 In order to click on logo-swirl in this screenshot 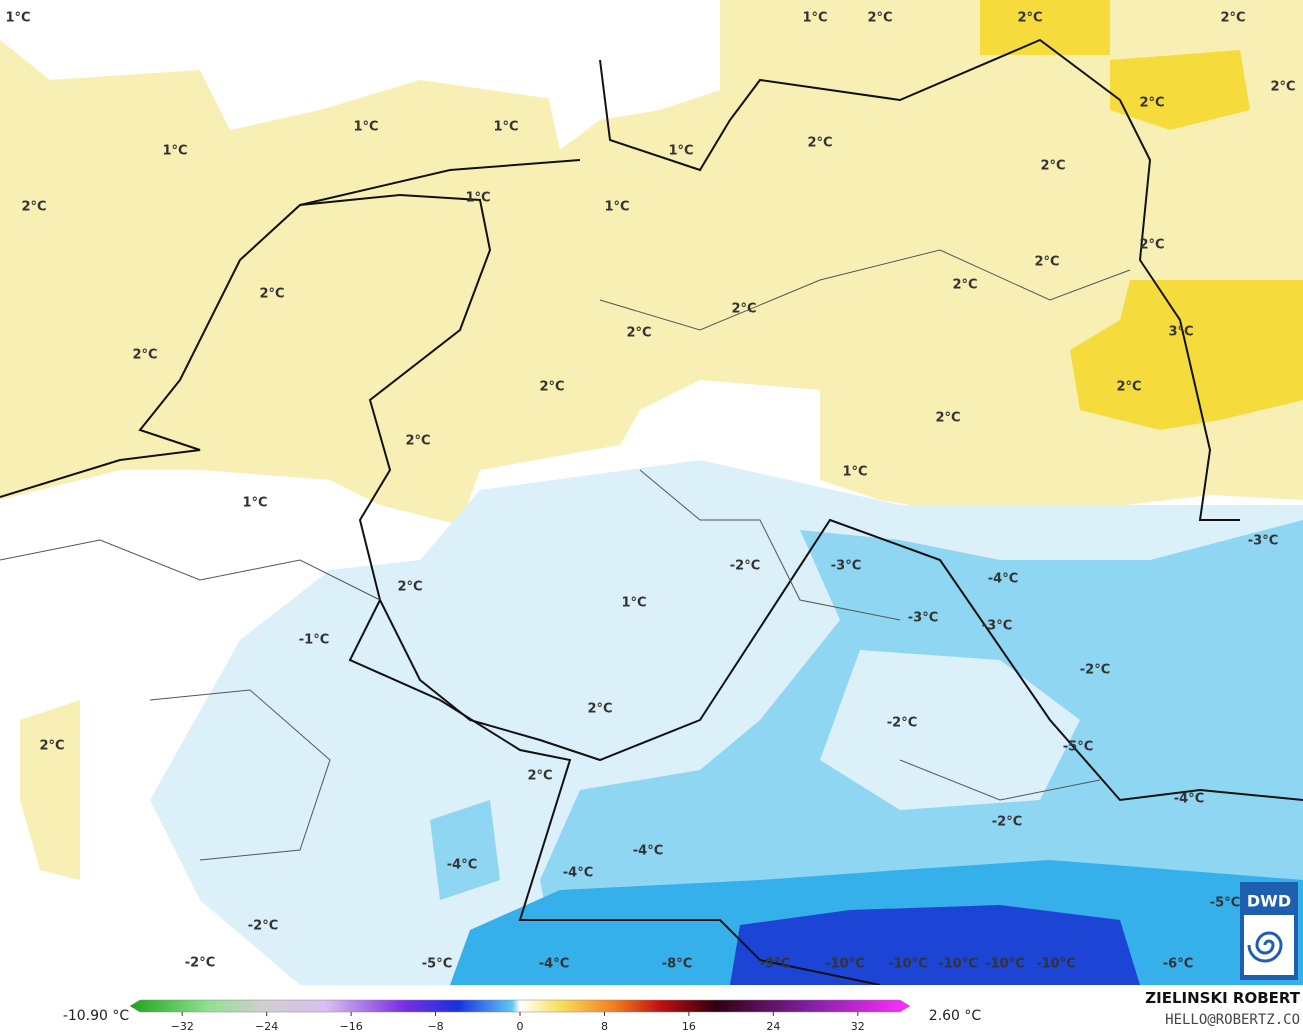, I will do `click(1265, 947)`.